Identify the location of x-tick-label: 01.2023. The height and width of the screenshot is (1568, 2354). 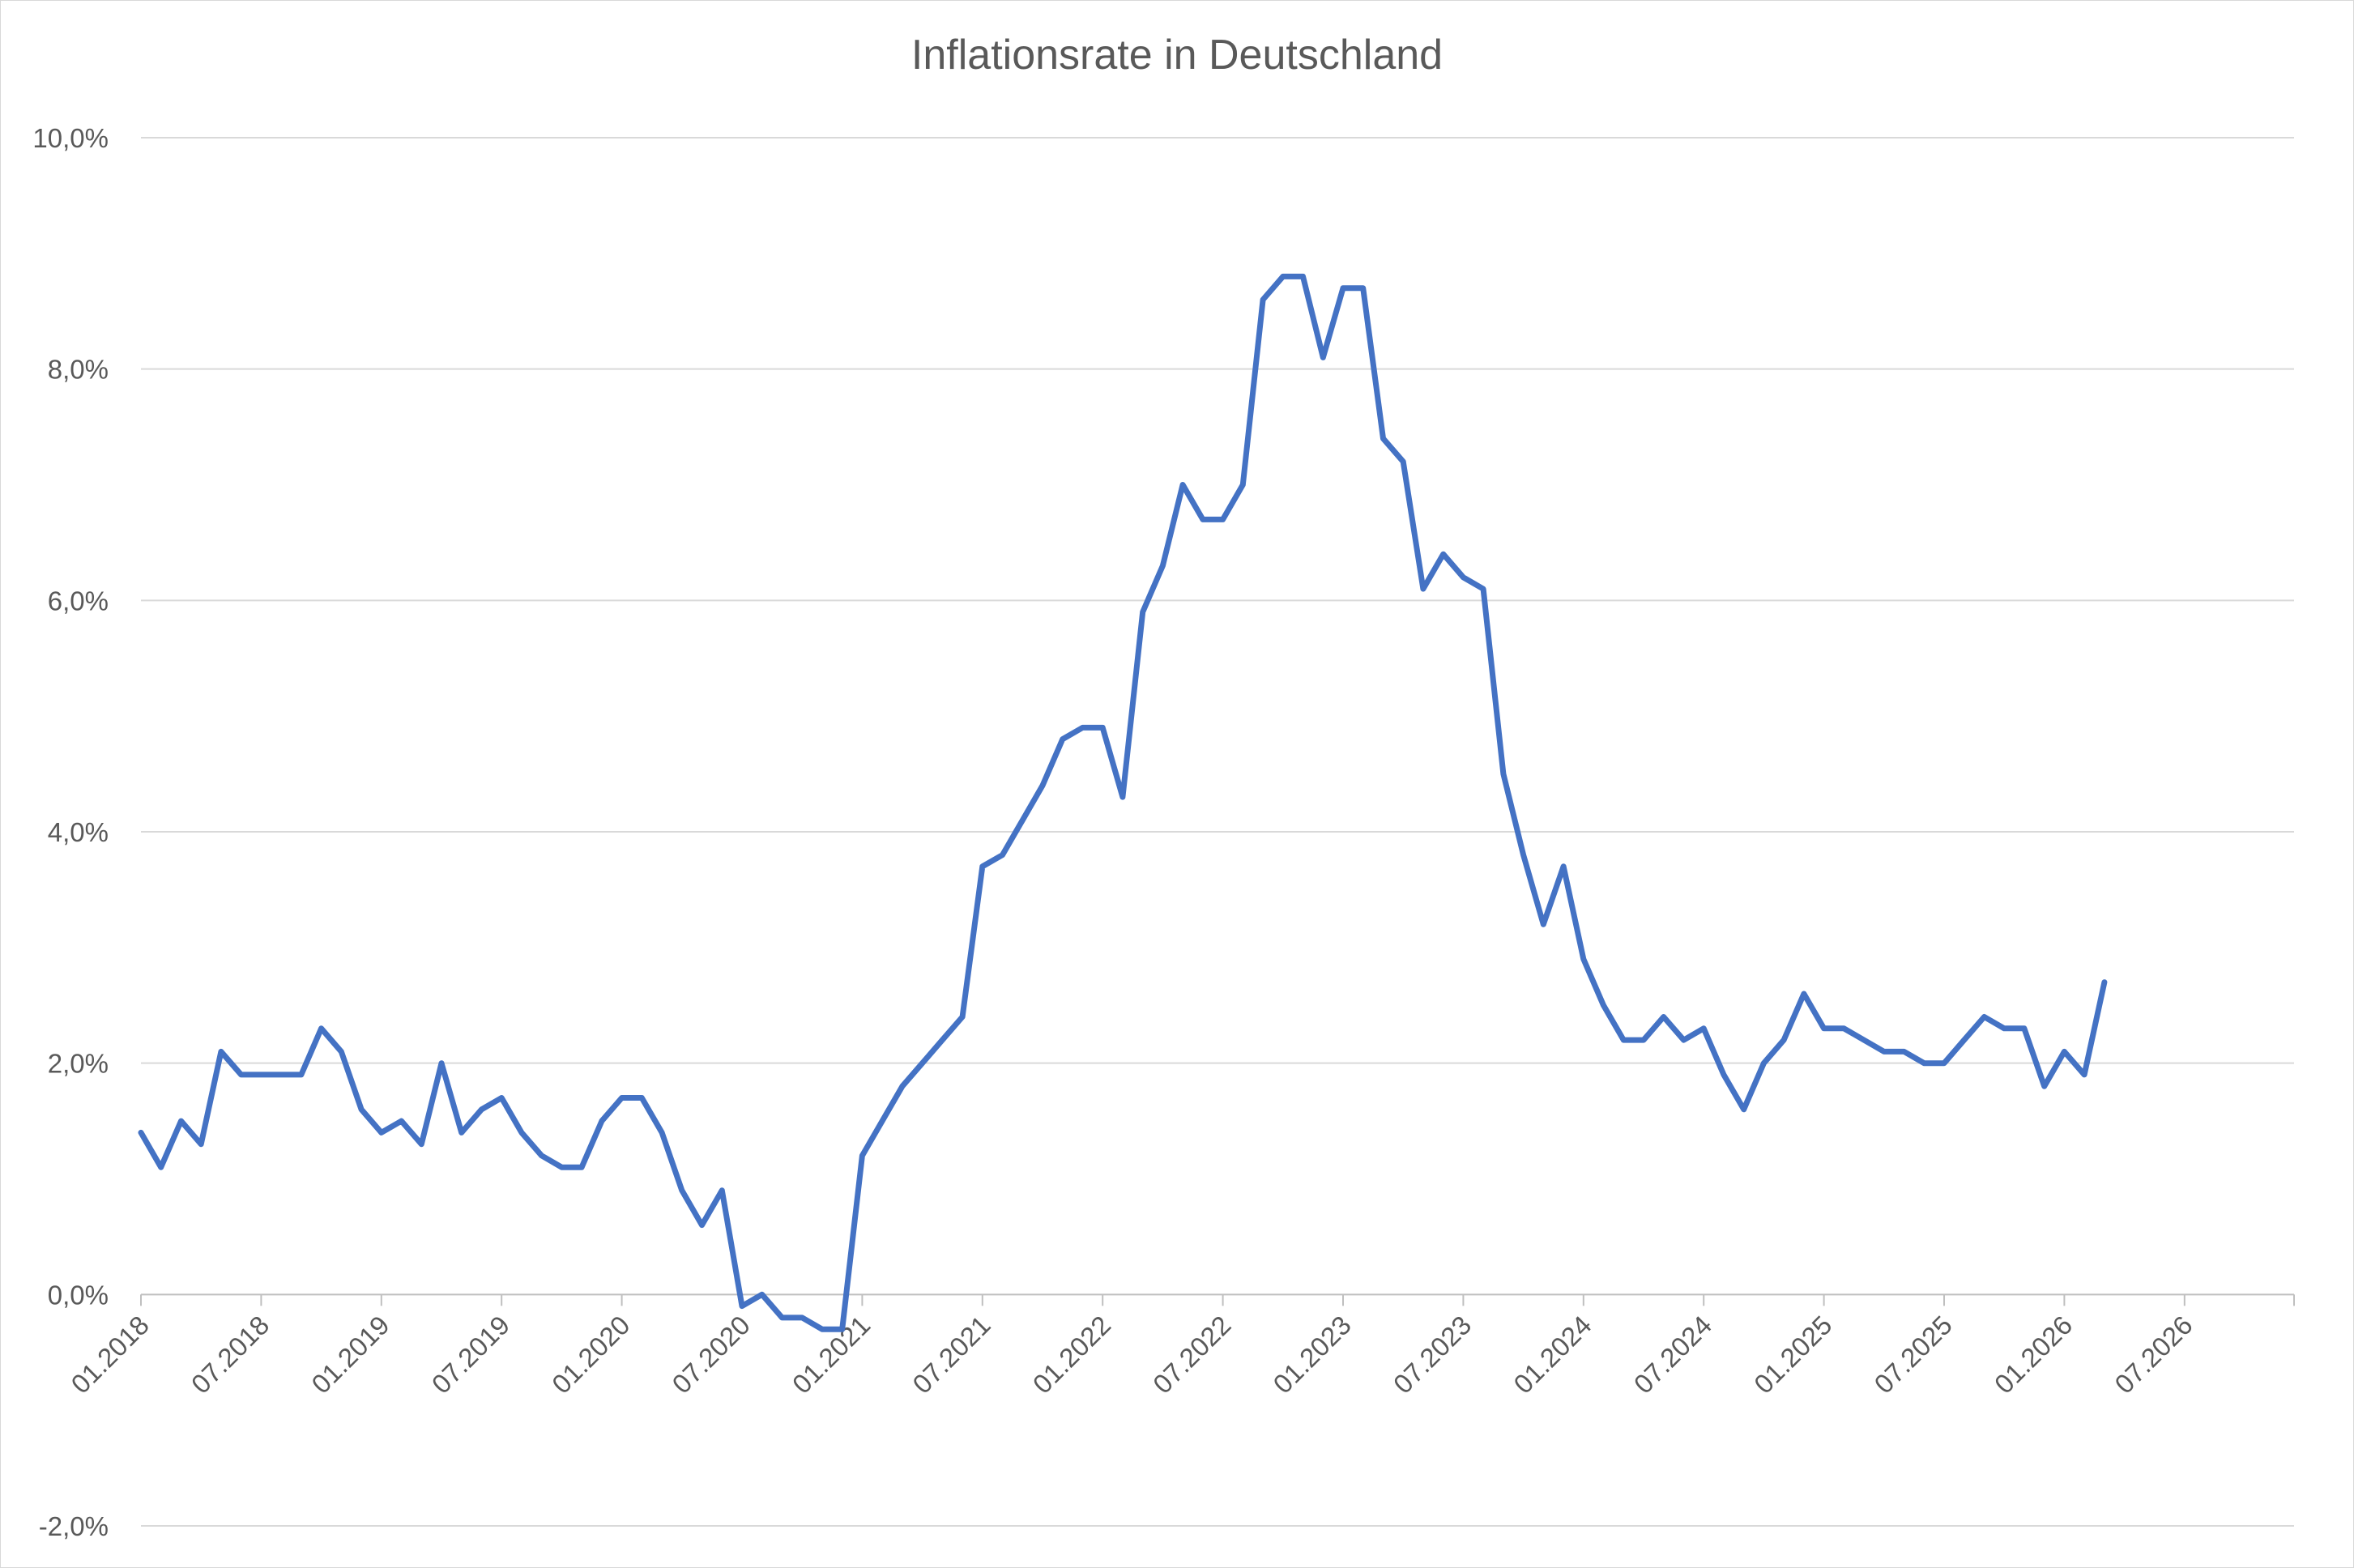
(1312, 1355).